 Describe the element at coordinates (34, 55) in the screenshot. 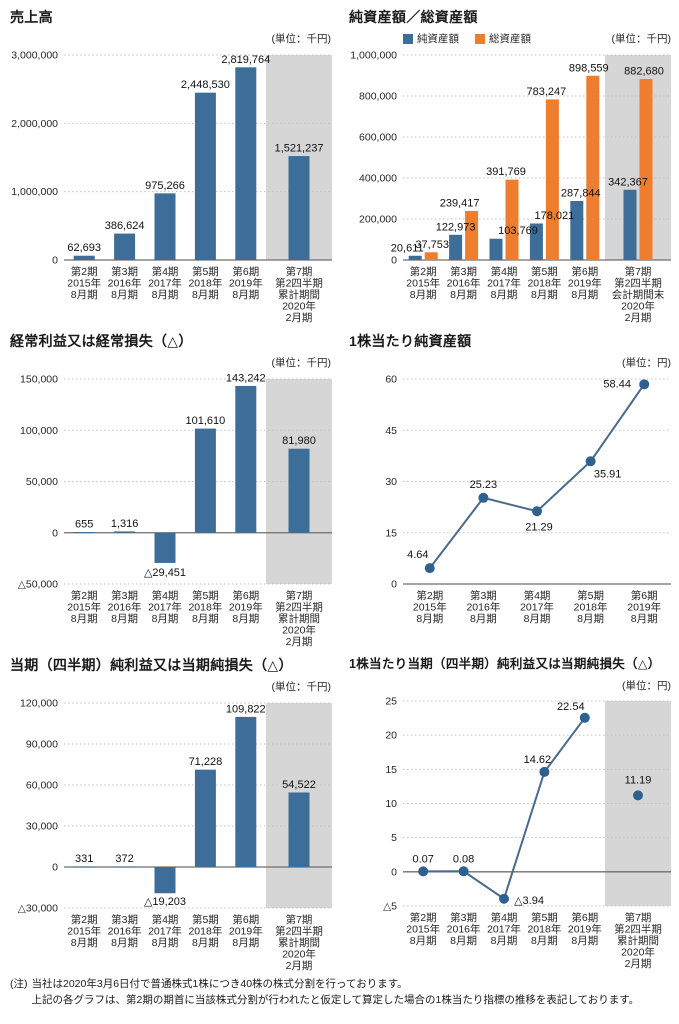

I see `svg-text: 3,000,000` at that location.